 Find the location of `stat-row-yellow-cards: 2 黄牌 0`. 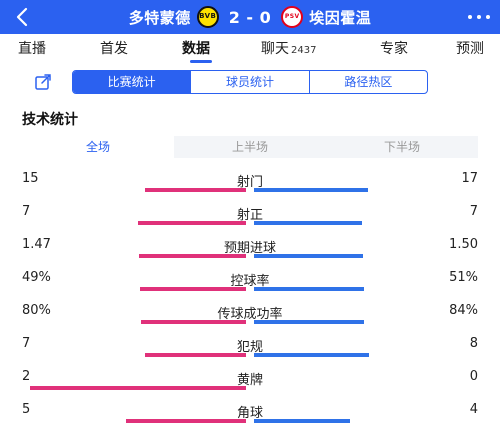

stat-row-yellow-cards: 2 黄牌 0 is located at coordinates (250, 384).